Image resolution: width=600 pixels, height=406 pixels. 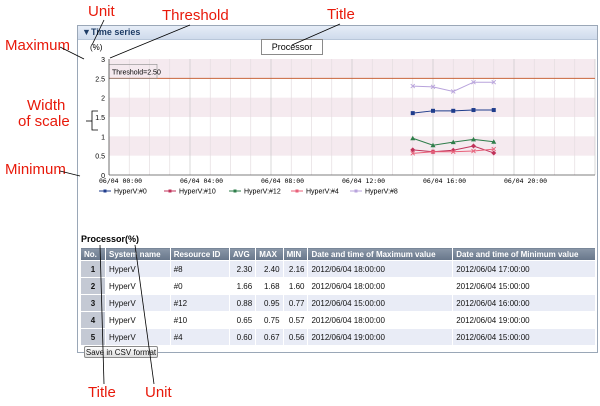 I want to click on table-cell: 2.30, so click(x=242, y=269).